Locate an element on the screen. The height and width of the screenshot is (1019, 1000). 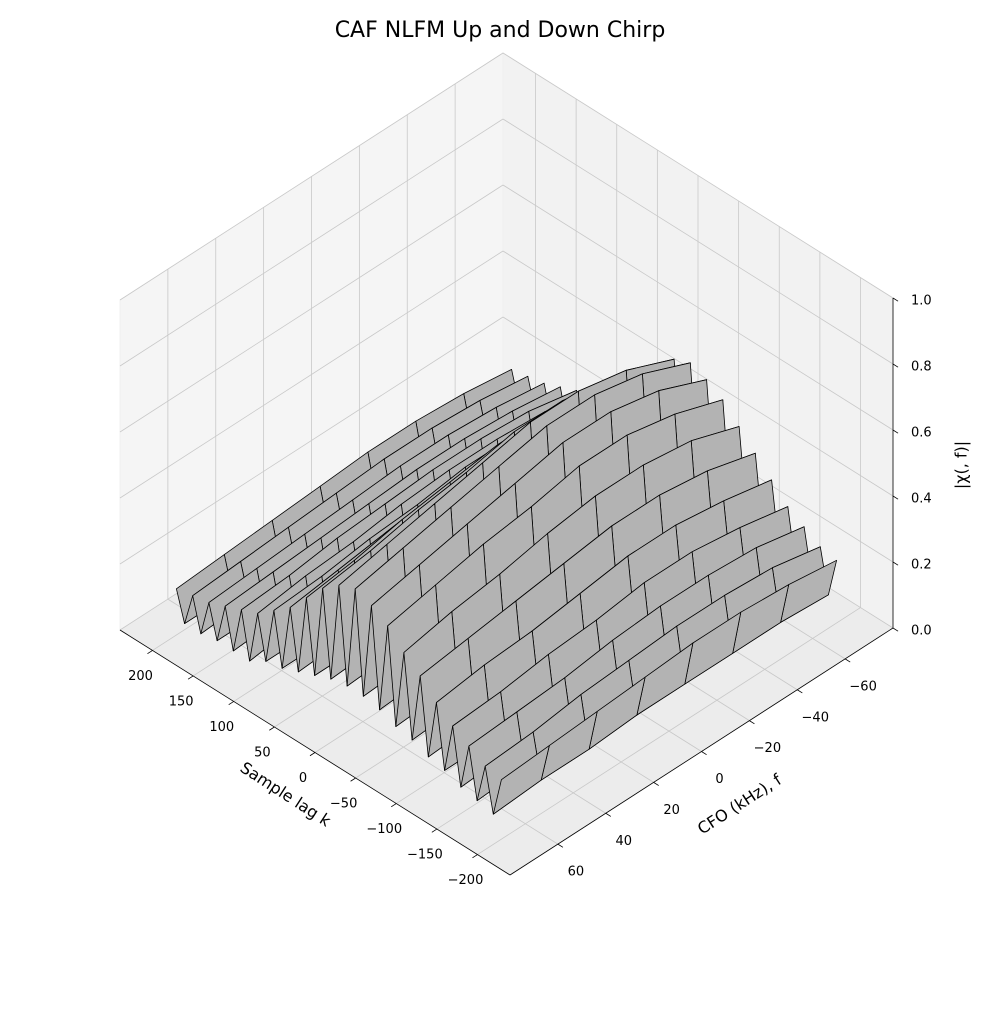
z-tick-label: 0.0 is located at coordinates (921, 631).